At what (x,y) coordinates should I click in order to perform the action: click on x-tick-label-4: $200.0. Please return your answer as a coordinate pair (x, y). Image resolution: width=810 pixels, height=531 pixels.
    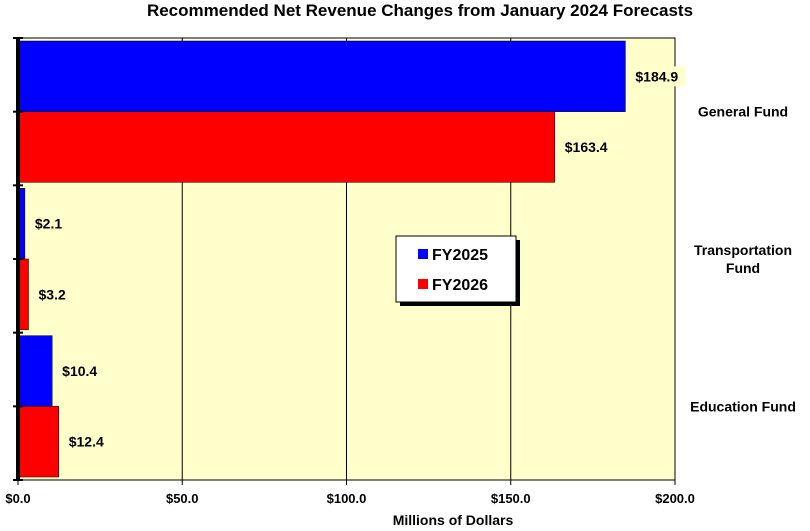
    Looking at the image, I should click on (675, 498).